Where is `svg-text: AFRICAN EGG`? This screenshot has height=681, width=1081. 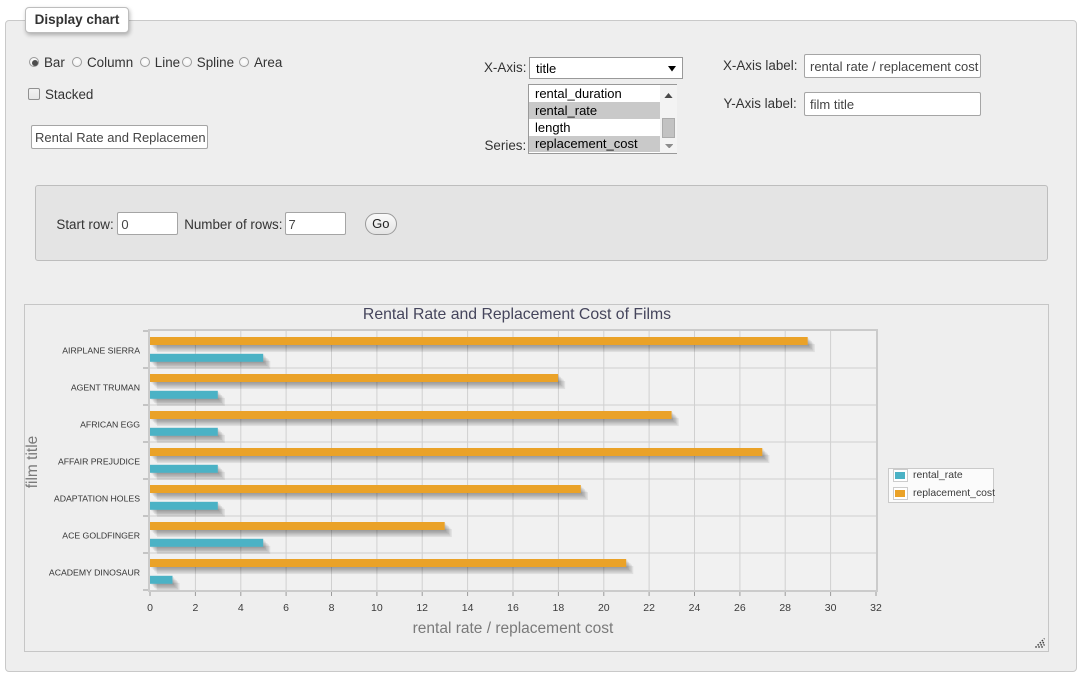
svg-text: AFRICAN EGG is located at coordinates (110, 425).